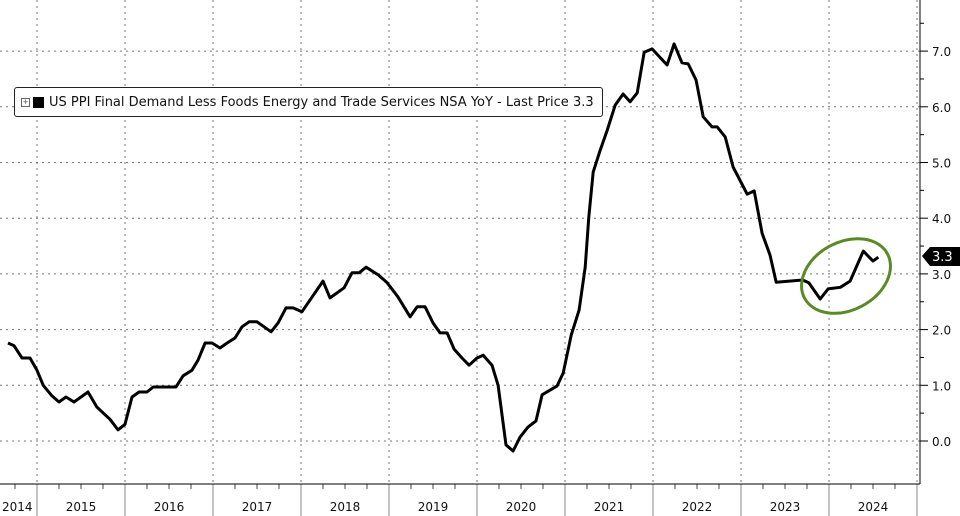 This screenshot has height=516, width=960. Describe the element at coordinates (941, 331) in the screenshot. I see `y-tick-label: 2.0` at that location.